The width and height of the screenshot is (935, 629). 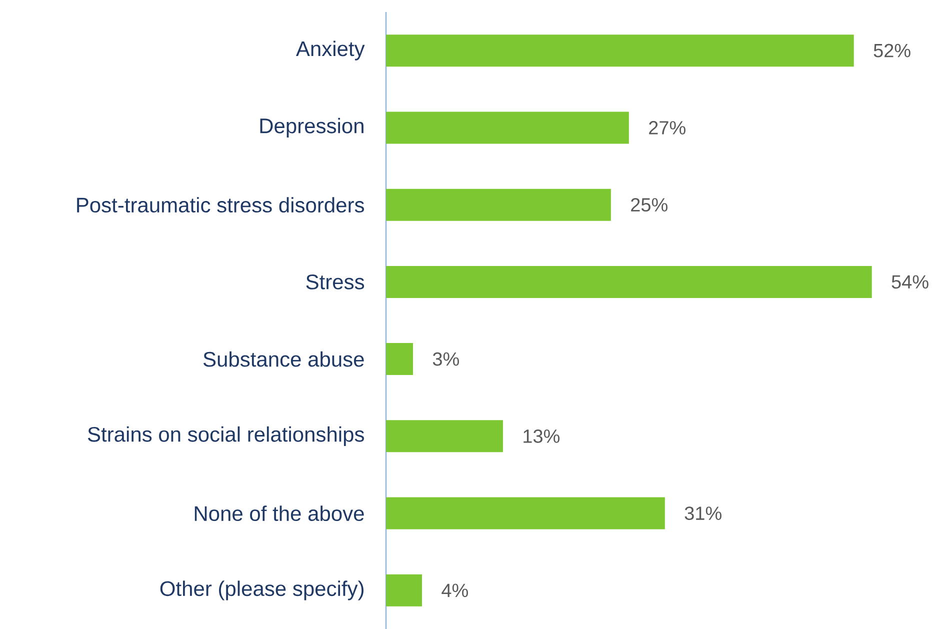 I want to click on y-tick-label: Stress, so click(x=335, y=282).